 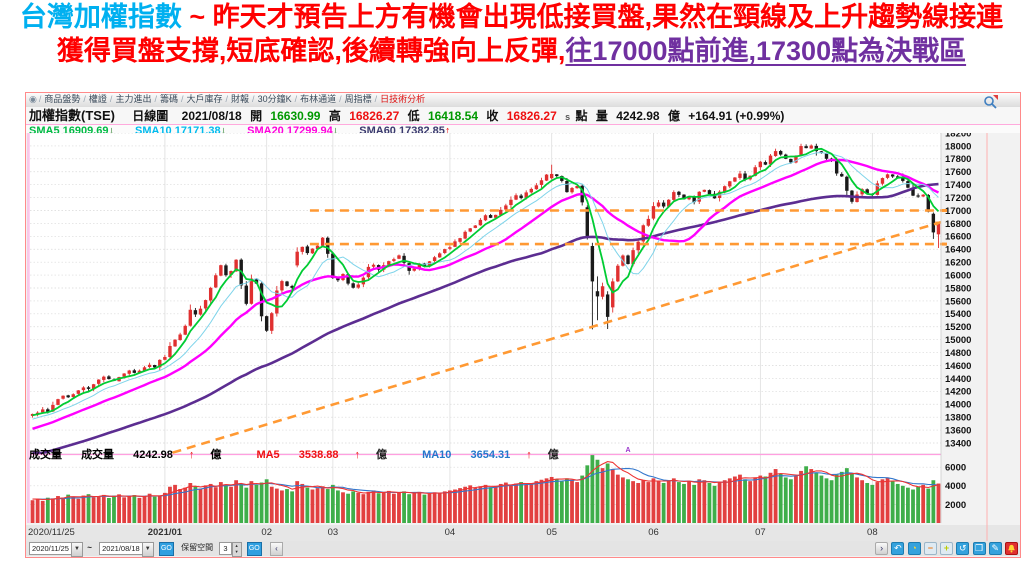 What do you see at coordinates (204, 99) in the screenshot?
I see `tab-4: 大戶庫存` at bounding box center [204, 99].